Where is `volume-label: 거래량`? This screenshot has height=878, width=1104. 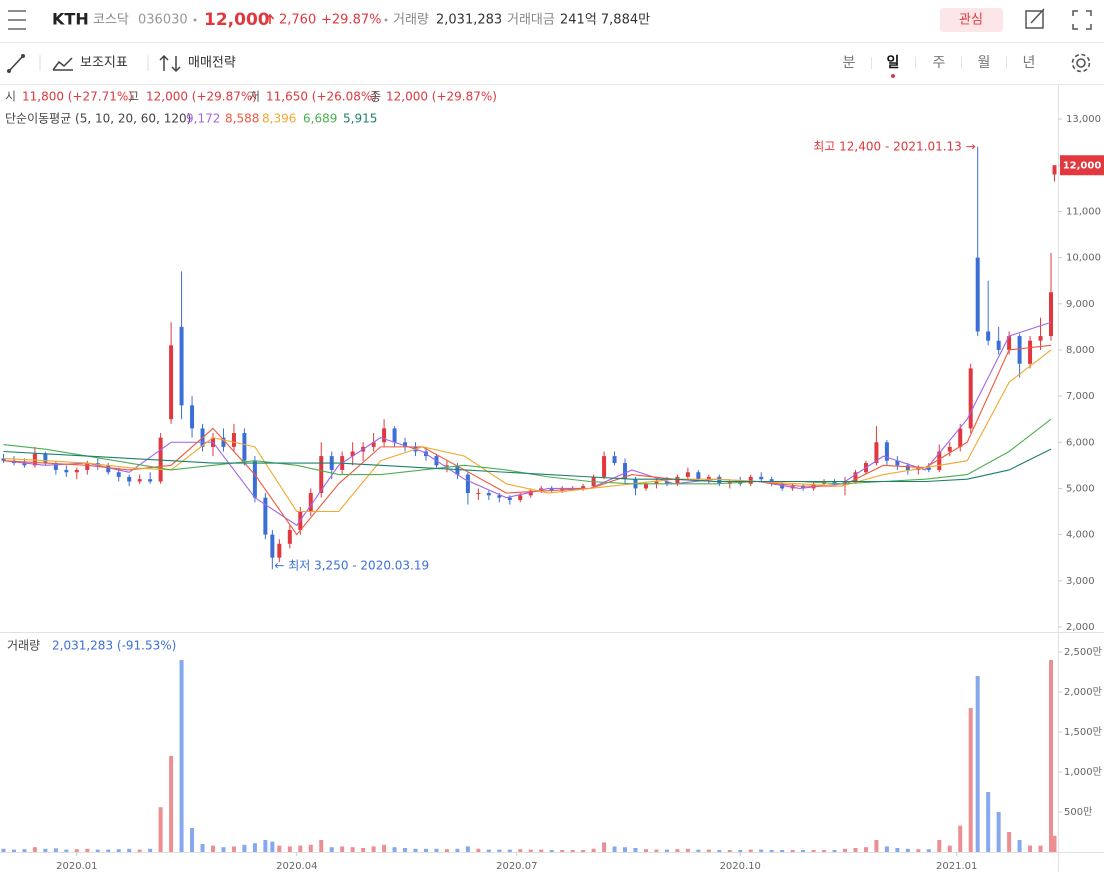
volume-label: 거래량 is located at coordinates (411, 20).